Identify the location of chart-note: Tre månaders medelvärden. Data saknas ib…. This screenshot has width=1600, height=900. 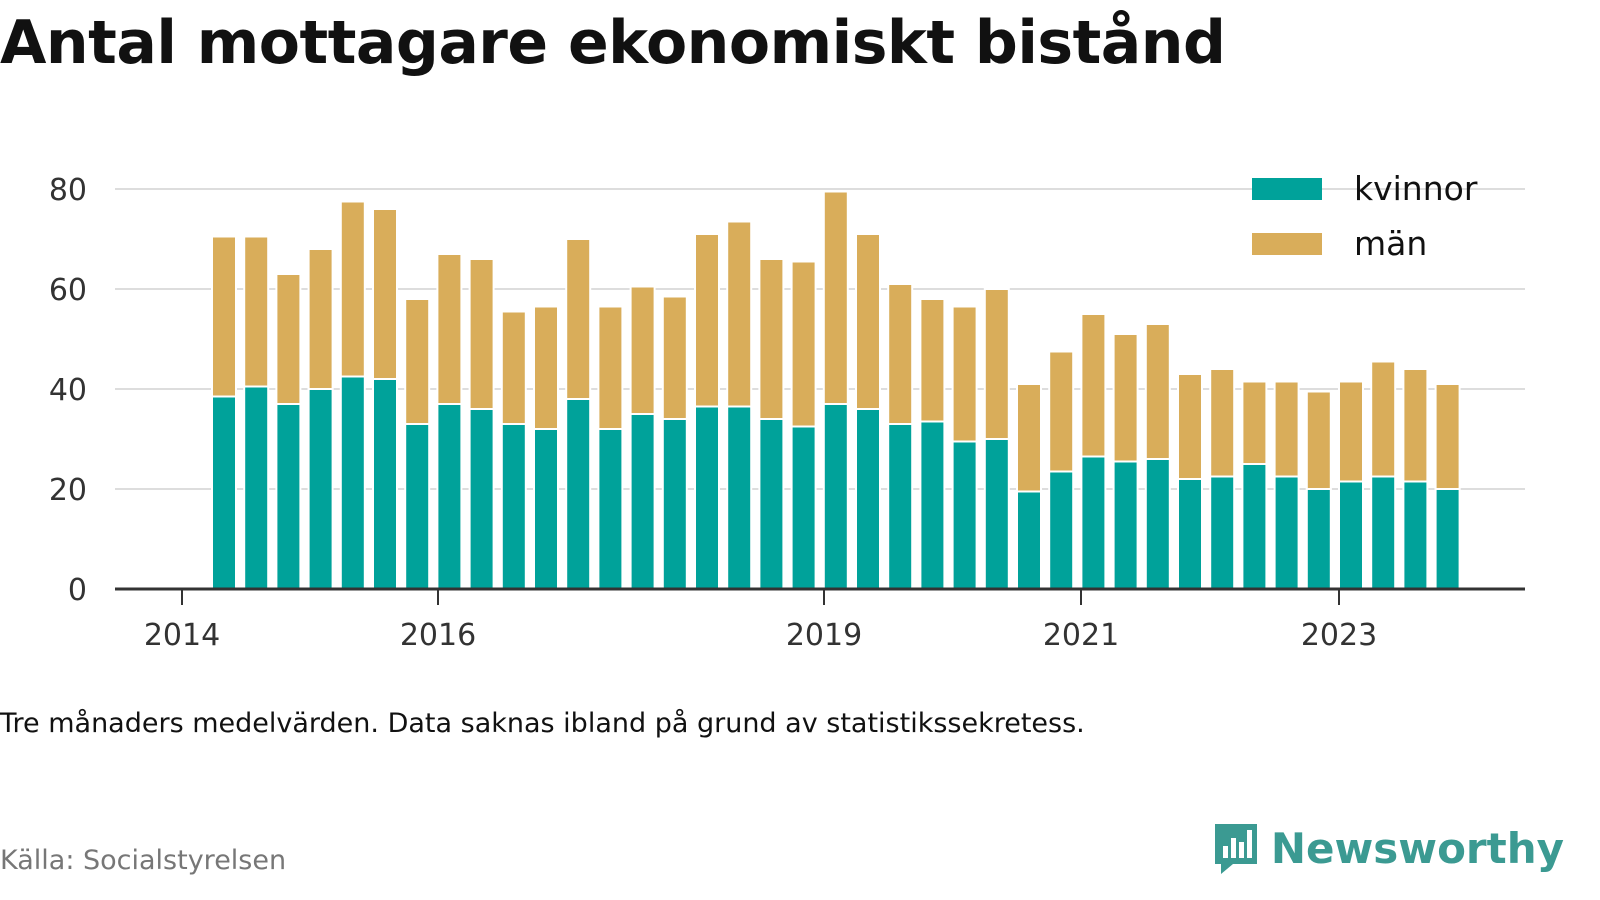
(542, 723).